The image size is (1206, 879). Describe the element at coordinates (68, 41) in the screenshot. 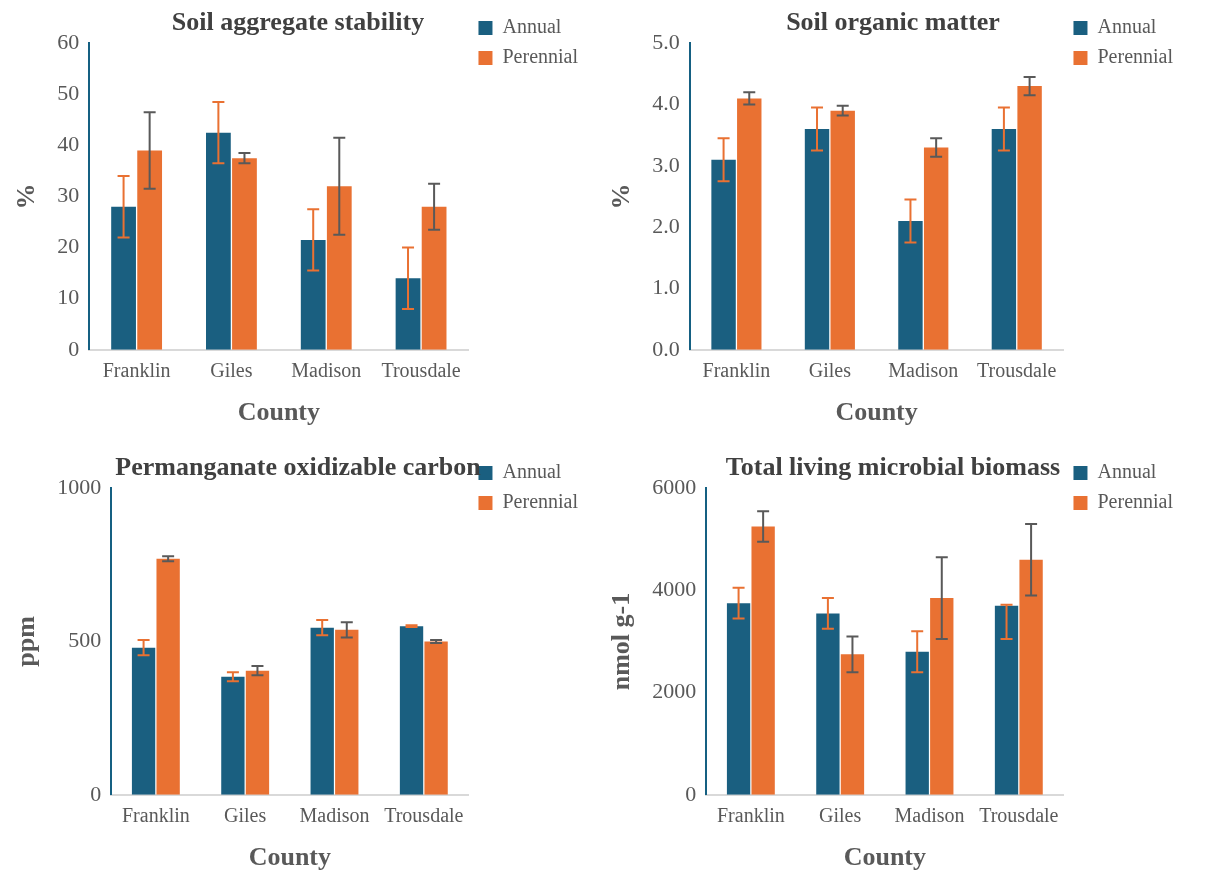

I see `y-tick-label: 60` at that location.